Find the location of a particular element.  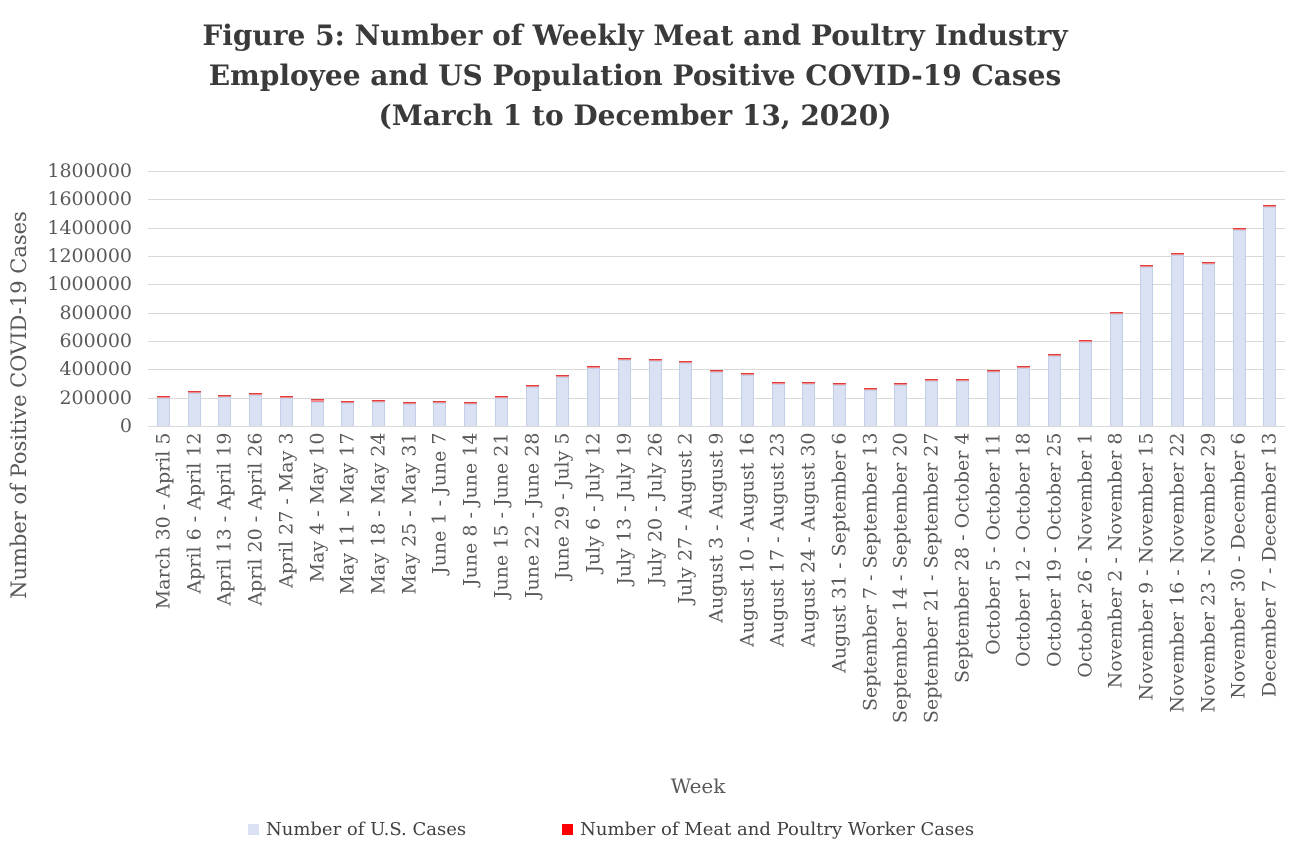

chart-title-line-3: (March 1 to December 13, 2020) is located at coordinates (635, 115).